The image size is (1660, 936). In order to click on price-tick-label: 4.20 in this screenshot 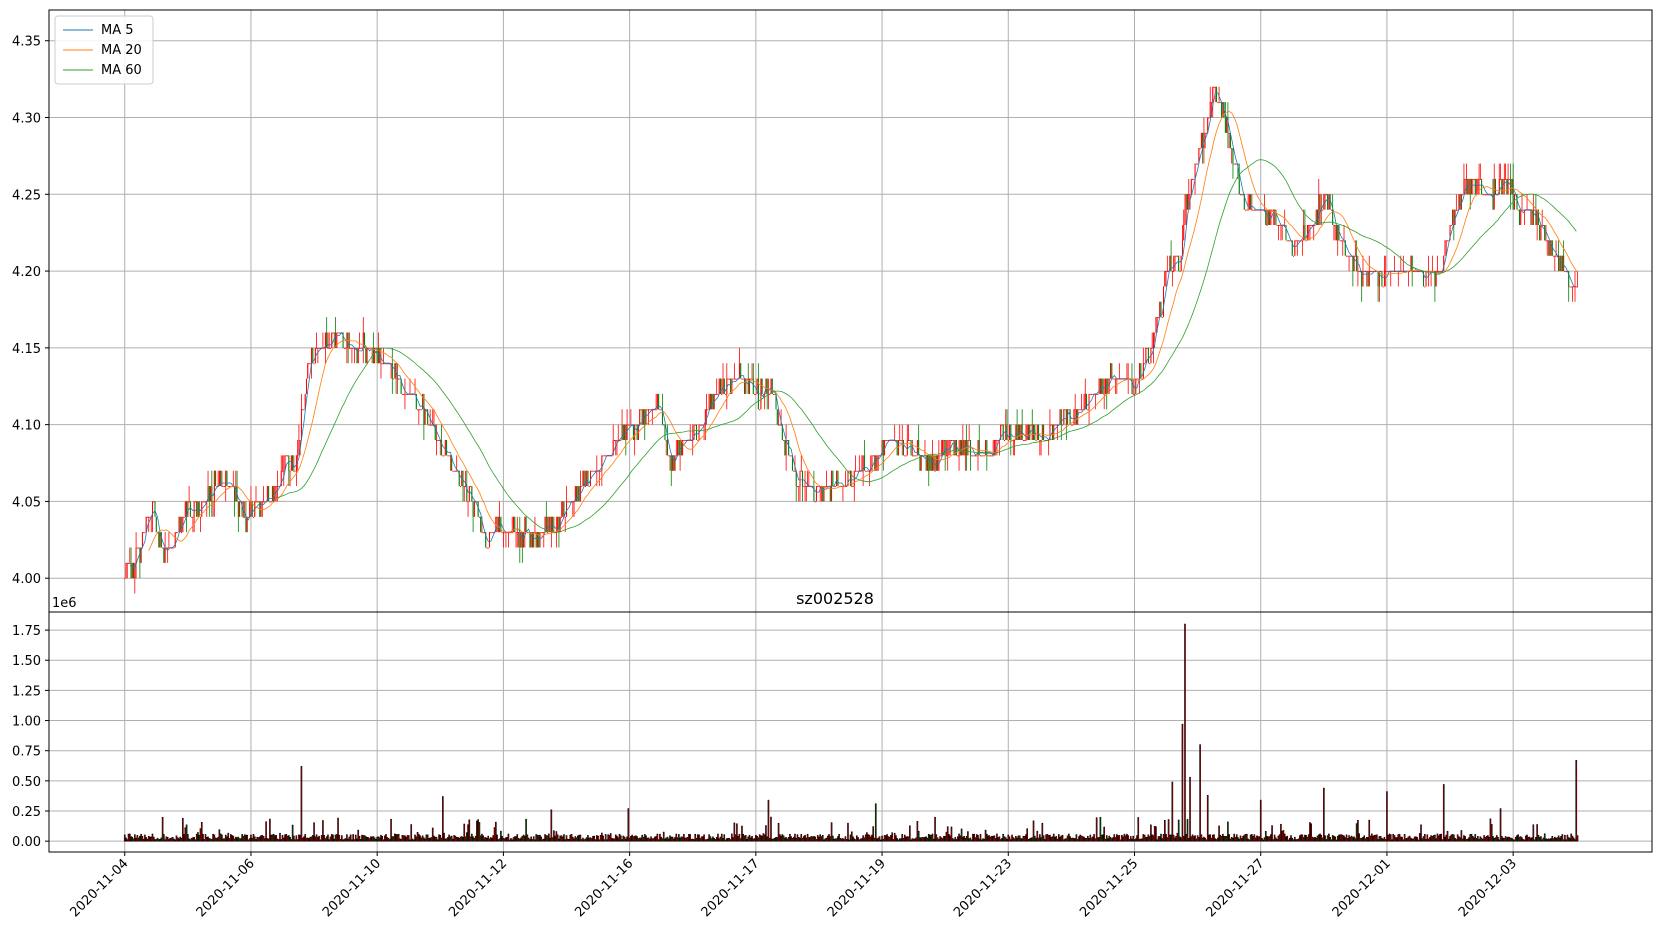, I will do `click(26, 272)`.